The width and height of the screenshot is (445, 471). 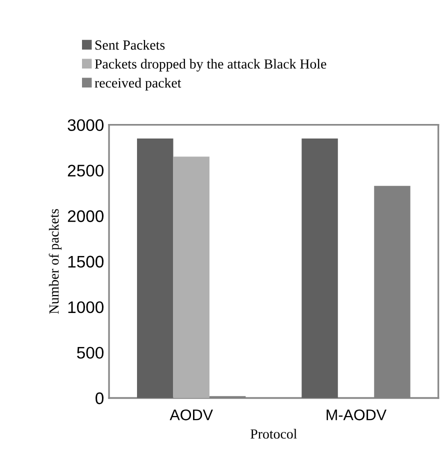 What do you see at coordinates (356, 415) in the screenshot?
I see `x-tick-label: M-AODV` at bounding box center [356, 415].